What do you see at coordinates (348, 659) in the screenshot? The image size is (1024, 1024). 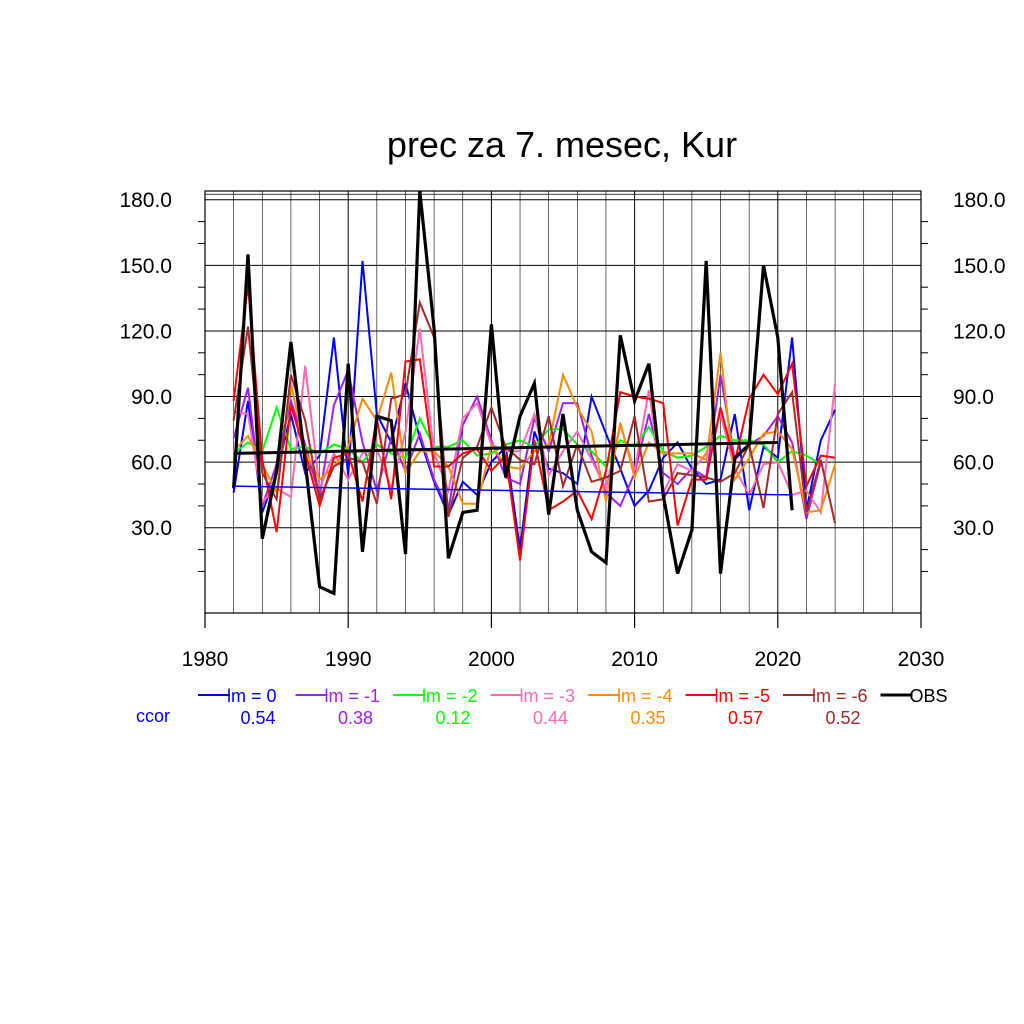 I see `x-tick-label: 1990` at bounding box center [348, 659].